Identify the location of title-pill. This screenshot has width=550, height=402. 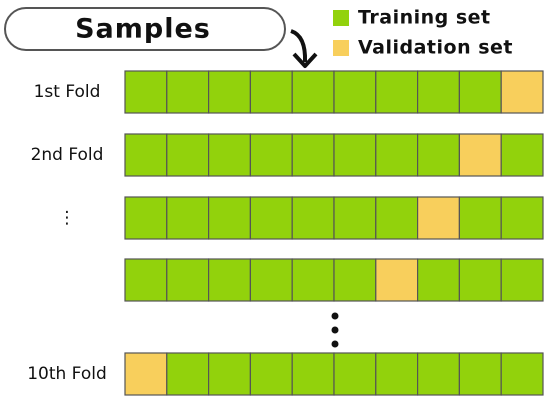
(145, 29).